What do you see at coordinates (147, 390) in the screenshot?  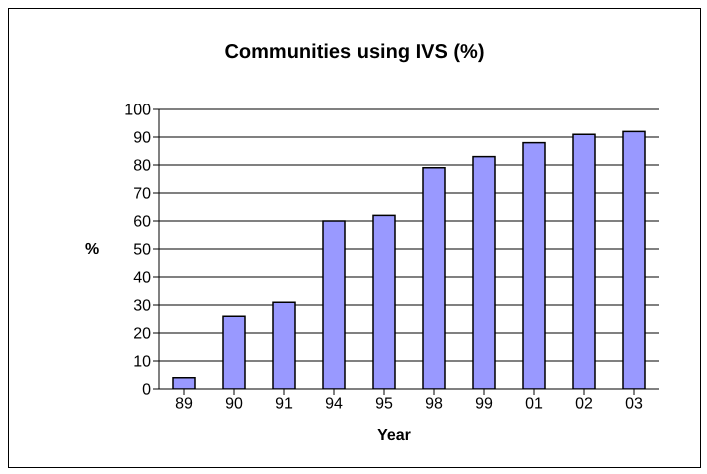 I see `y-tick-label: 0` at bounding box center [147, 390].